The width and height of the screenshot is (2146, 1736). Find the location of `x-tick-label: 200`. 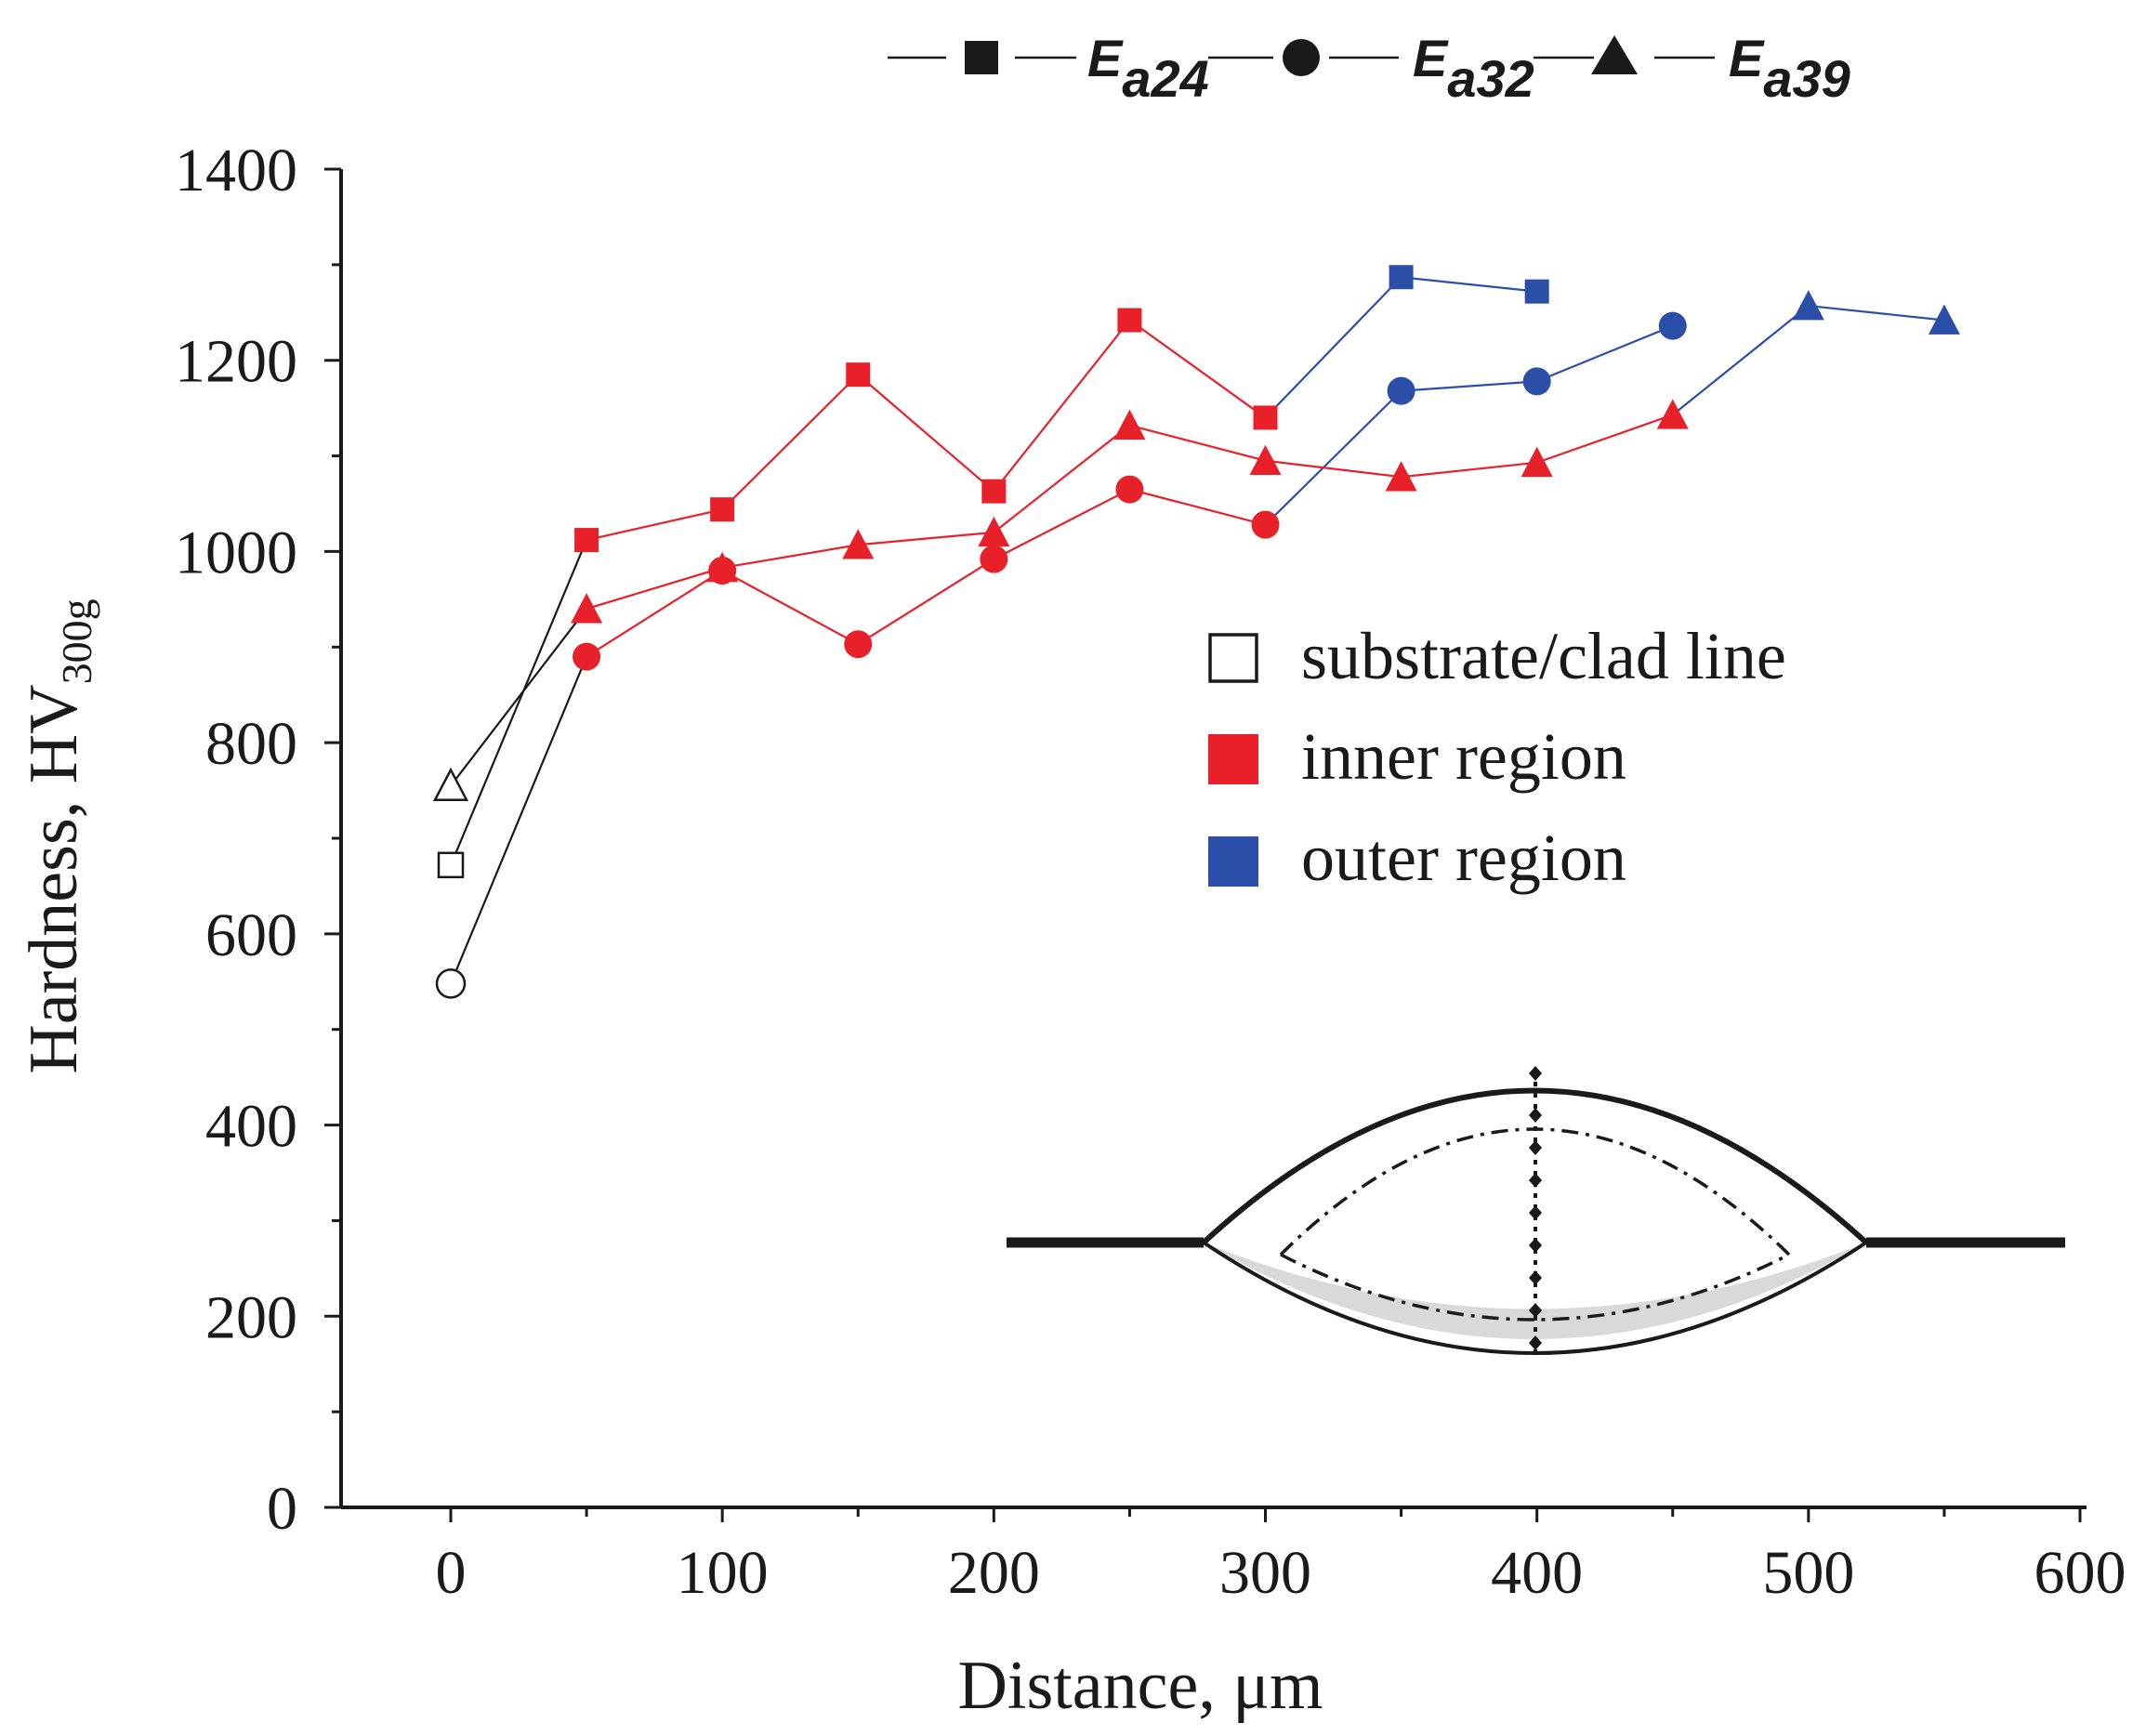

x-tick-label: 200 is located at coordinates (994, 1573).